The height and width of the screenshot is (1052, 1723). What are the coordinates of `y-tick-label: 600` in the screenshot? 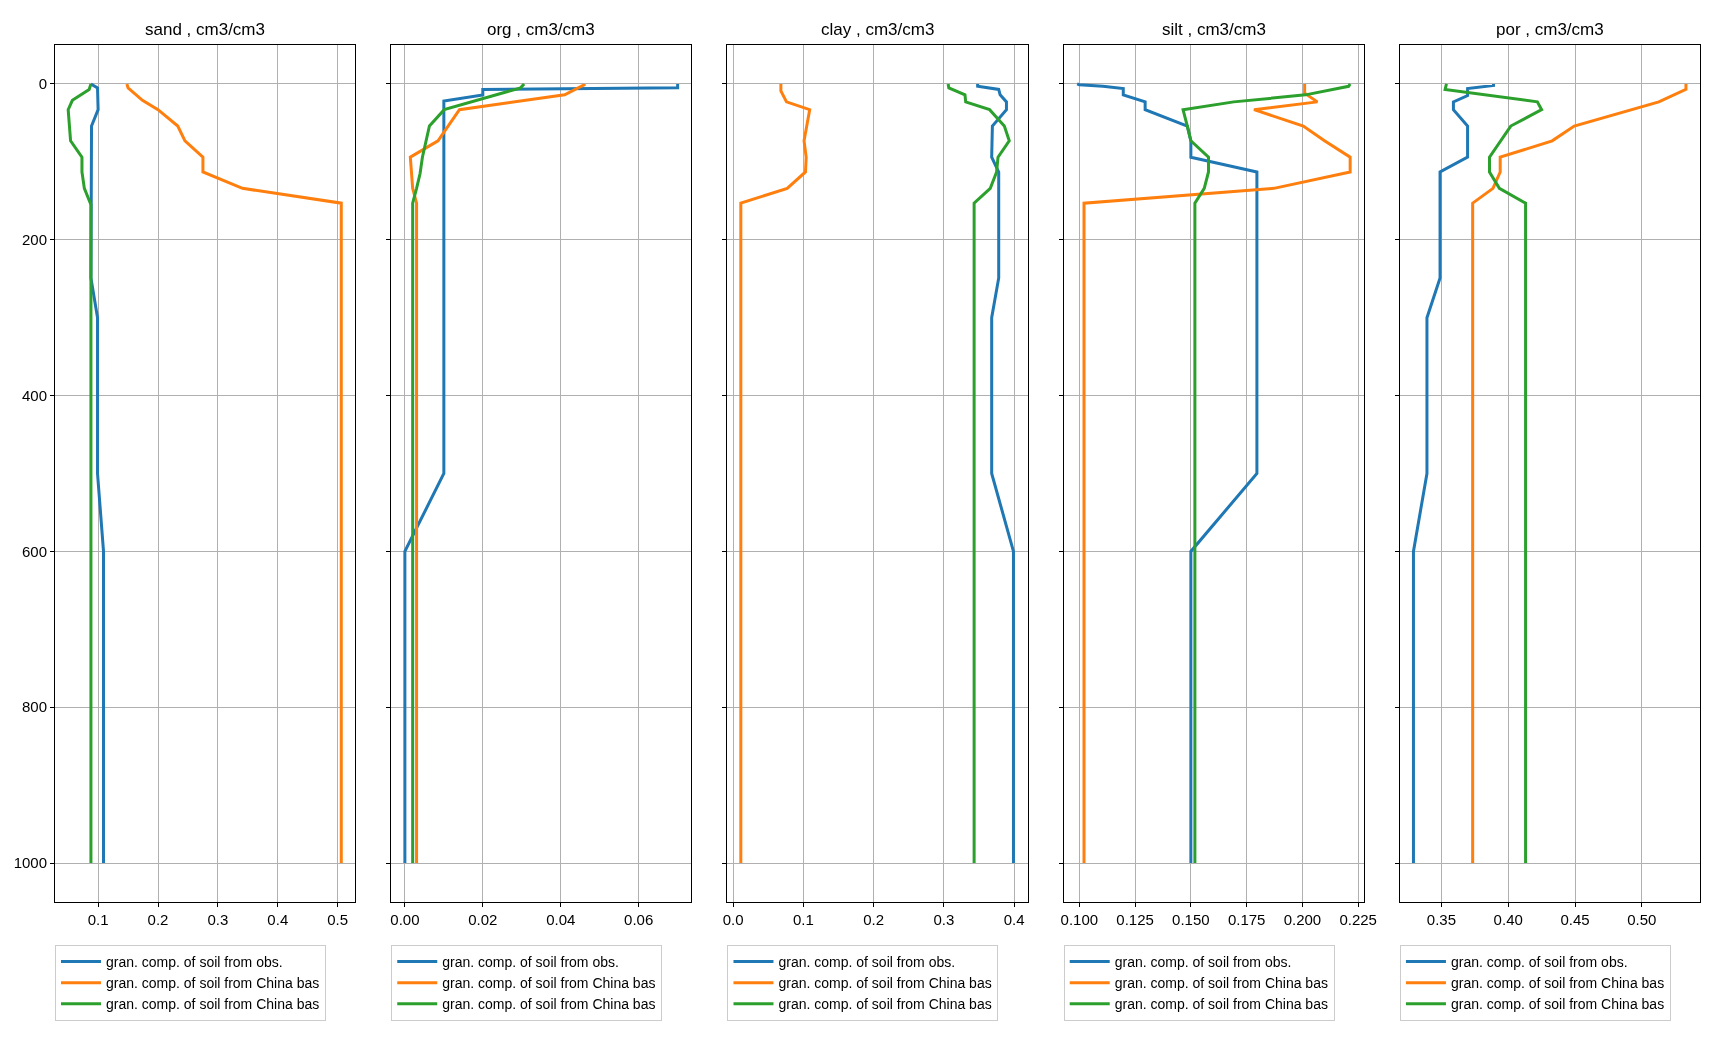 It's located at (34, 551).